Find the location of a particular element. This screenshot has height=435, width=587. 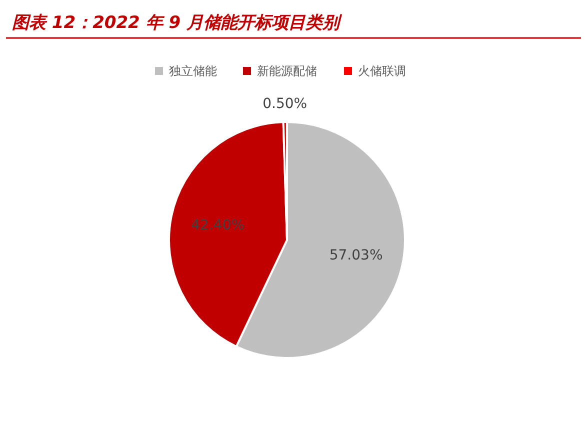

legend-label: 独立储能 is located at coordinates (193, 71).